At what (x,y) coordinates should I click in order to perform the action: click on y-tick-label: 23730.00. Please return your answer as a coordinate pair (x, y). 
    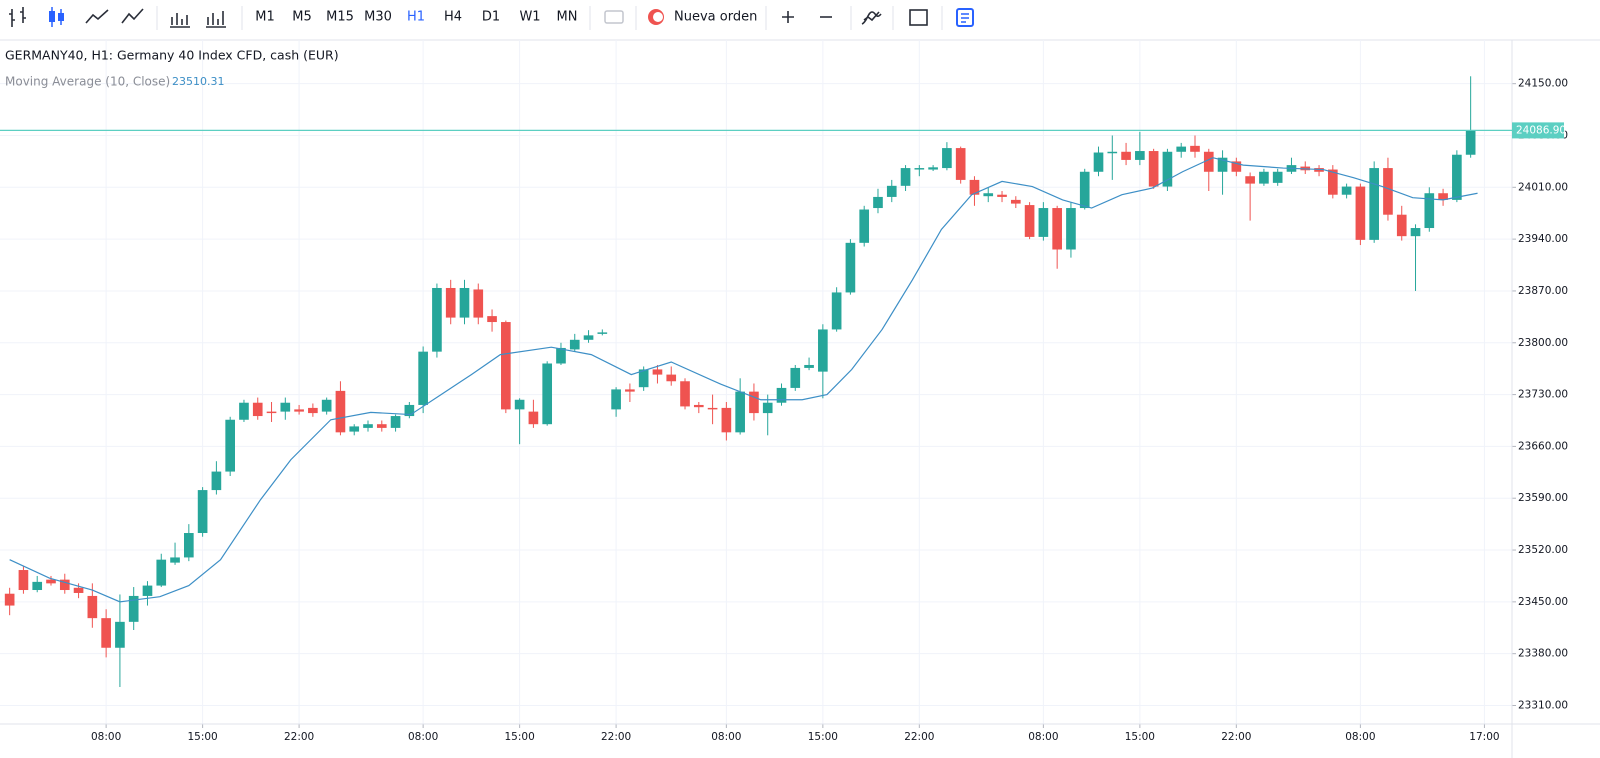
    Looking at the image, I should click on (1543, 395).